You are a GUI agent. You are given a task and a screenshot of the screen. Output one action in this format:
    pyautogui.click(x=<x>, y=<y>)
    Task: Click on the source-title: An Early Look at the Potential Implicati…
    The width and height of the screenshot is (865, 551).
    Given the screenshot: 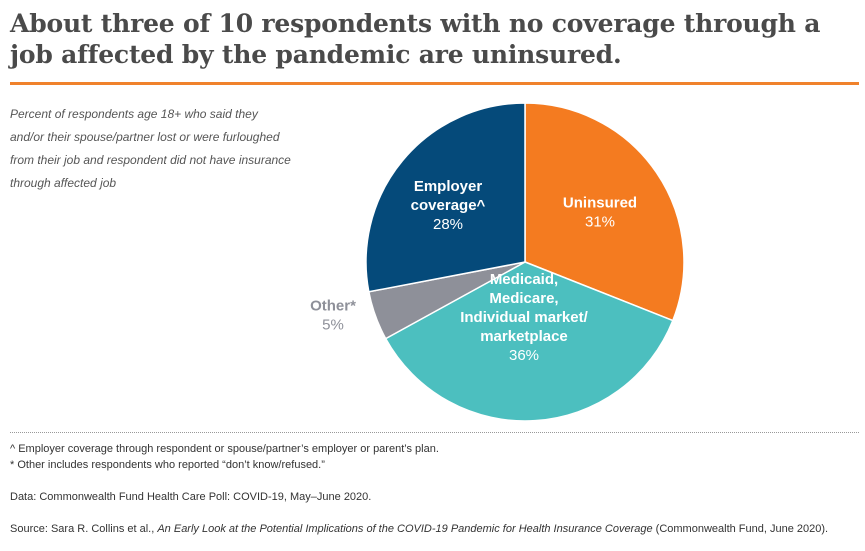 What is the action you would take?
    pyautogui.click(x=405, y=529)
    